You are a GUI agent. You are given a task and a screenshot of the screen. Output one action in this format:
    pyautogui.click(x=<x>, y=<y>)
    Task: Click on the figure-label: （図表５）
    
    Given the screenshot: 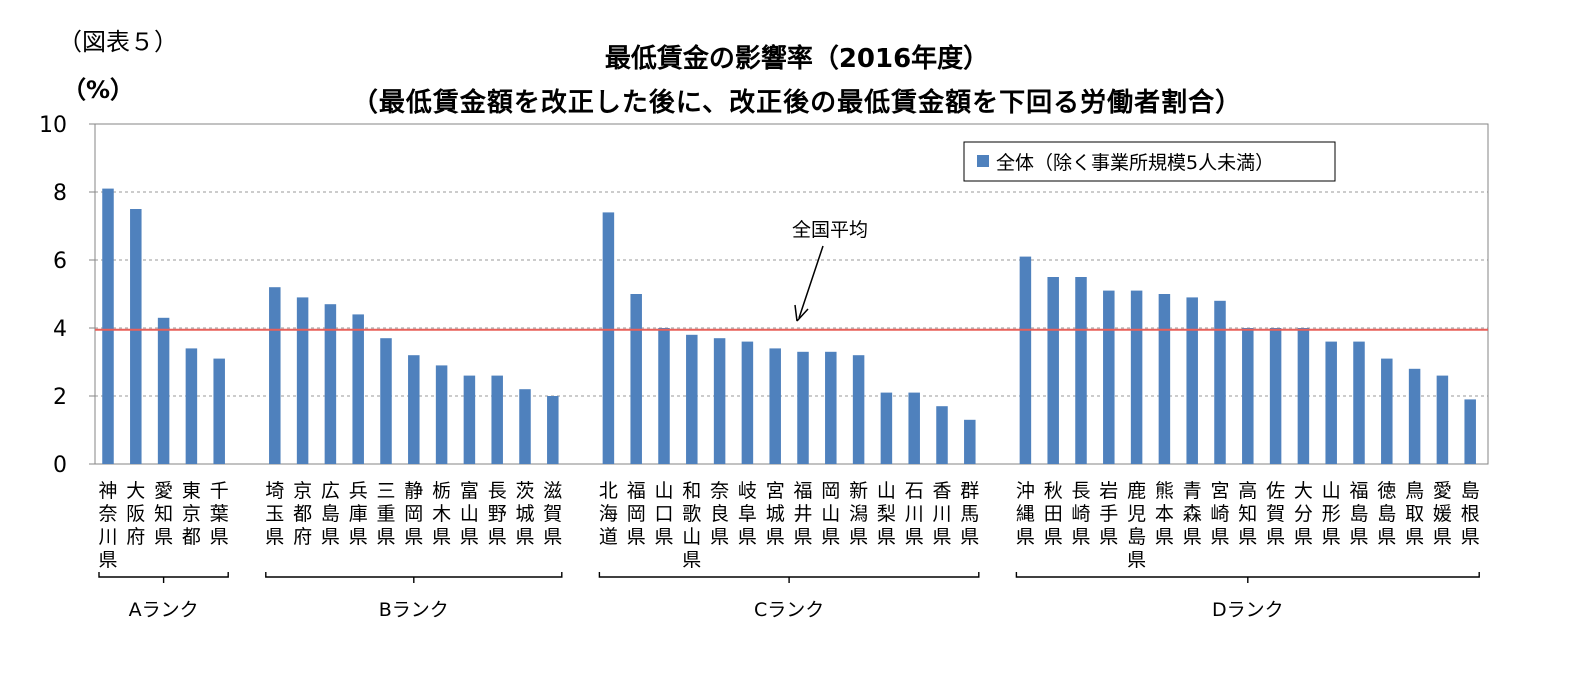 What is the action you would take?
    pyautogui.click(x=118, y=42)
    